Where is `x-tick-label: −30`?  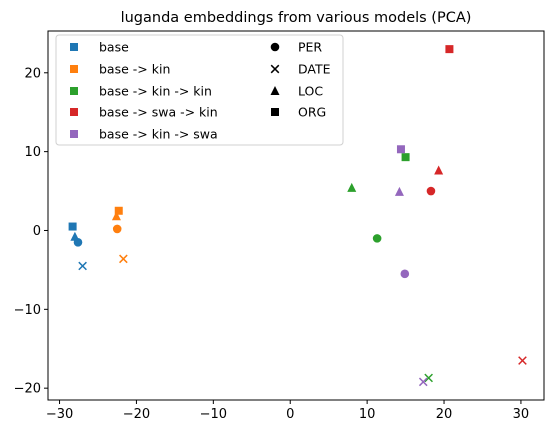 x-tick-label: −30 is located at coordinates (59, 414).